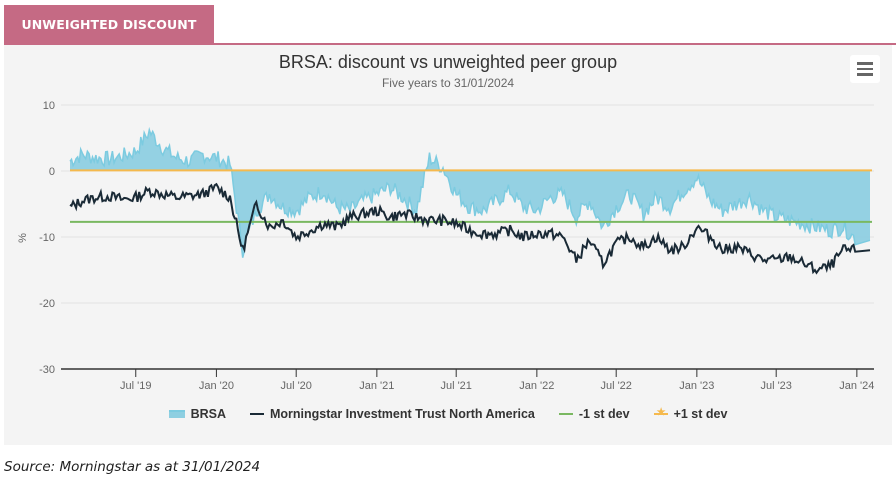 The image size is (896, 482). I want to click on tab-underline, so click(450, 44).